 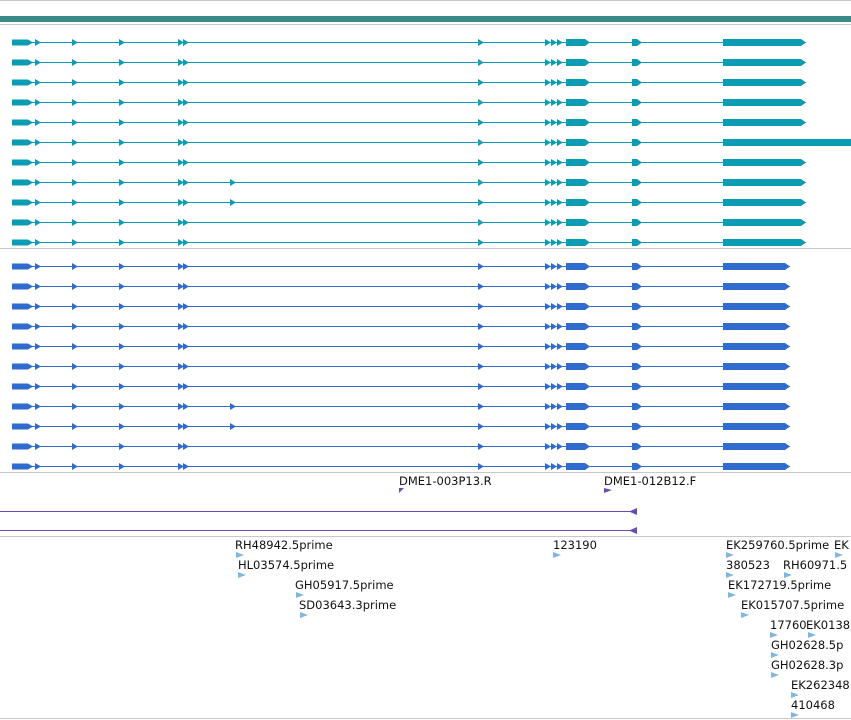 What do you see at coordinates (828, 625) in the screenshot?
I see `est-label: EK0138` at bounding box center [828, 625].